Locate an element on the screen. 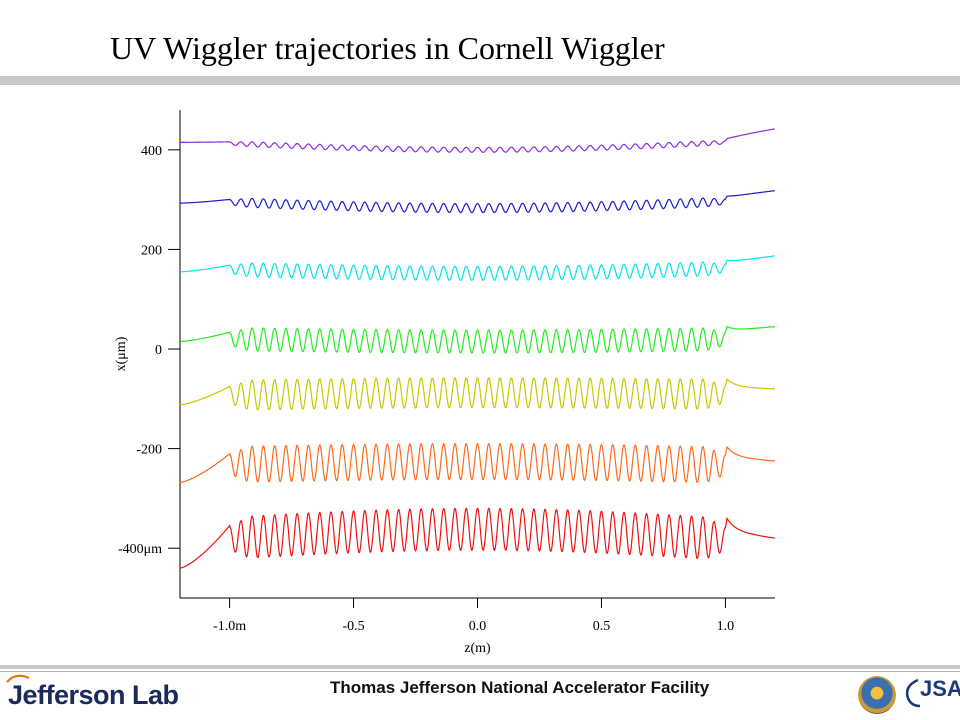  footer-rule-thin is located at coordinates (480, 671).